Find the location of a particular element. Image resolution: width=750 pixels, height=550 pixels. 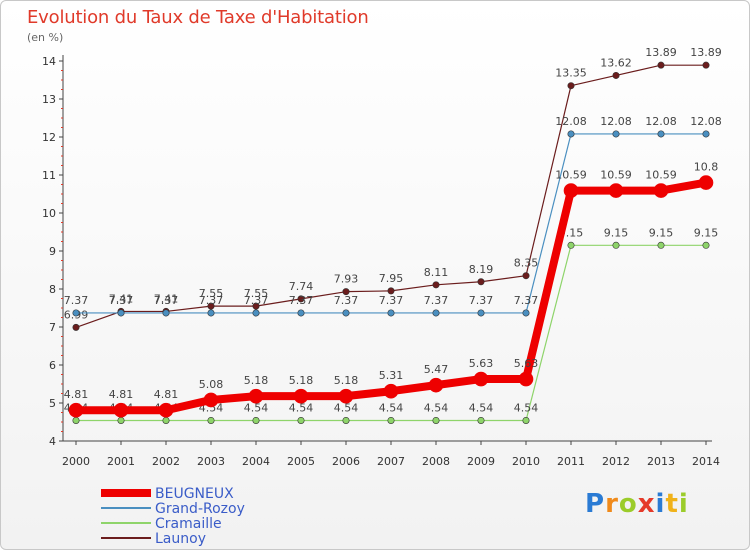

y-tick-label: 7 is located at coordinates (52, 327).